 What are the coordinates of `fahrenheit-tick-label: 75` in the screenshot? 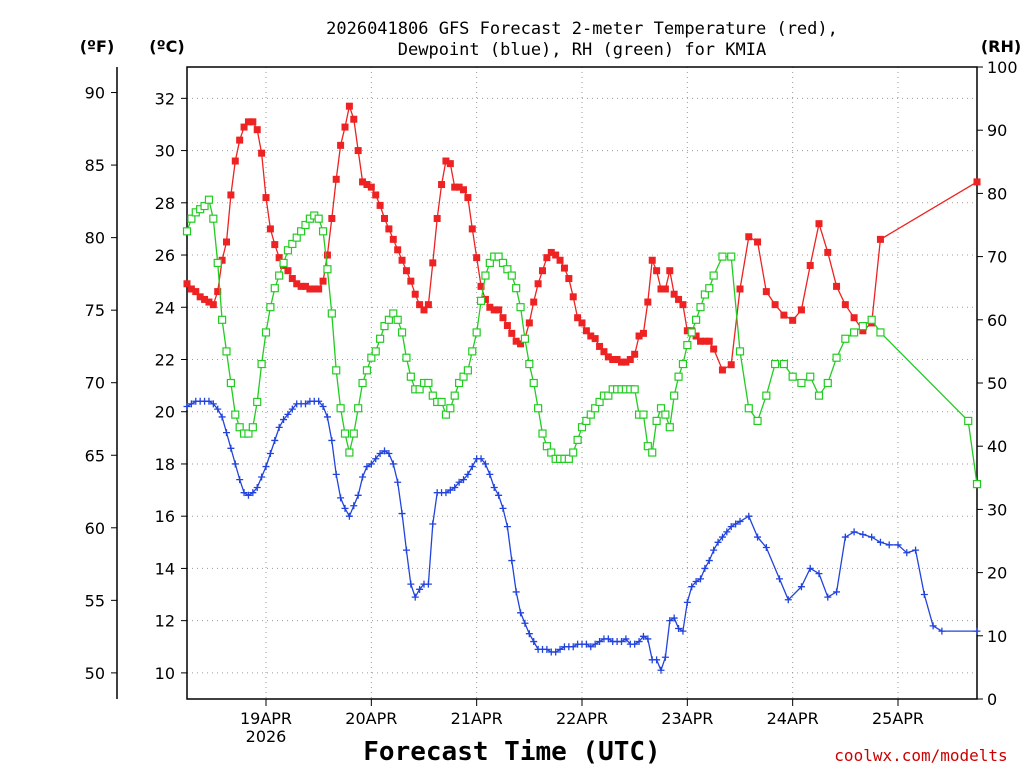 It's located at (95, 310).